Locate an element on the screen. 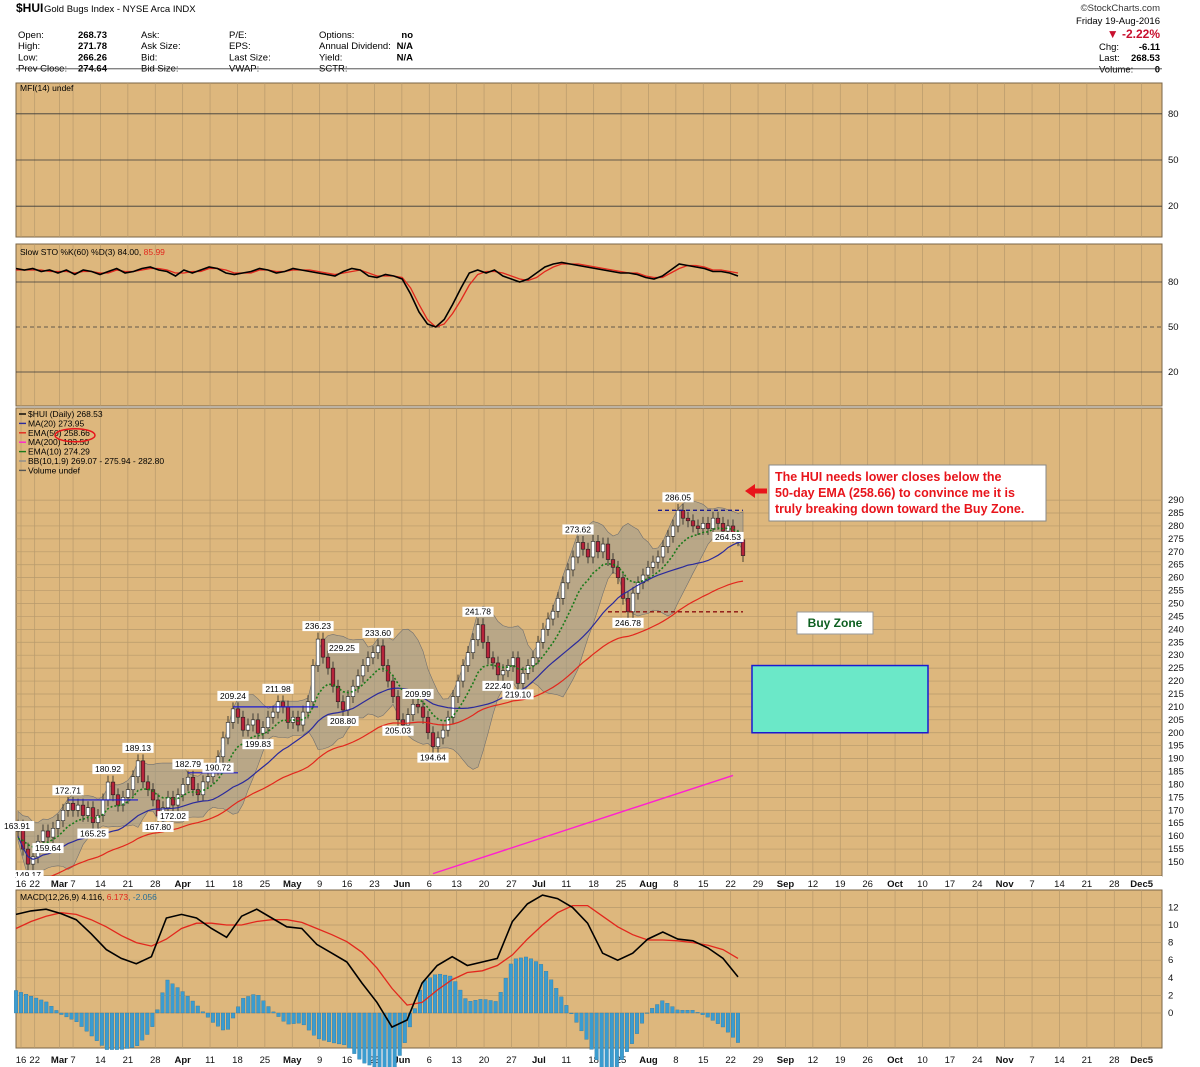 The image size is (1200, 1067). price-label: 165.25 is located at coordinates (93, 834).